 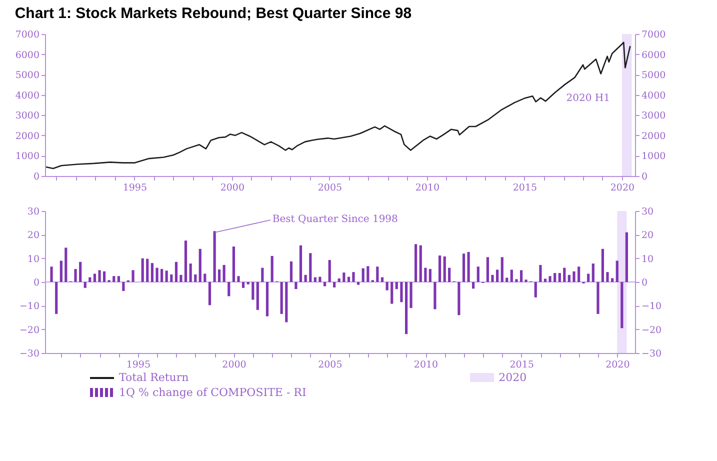 What do you see at coordinates (654, 156) in the screenshot?
I see `y2-tick-label: 1000` at bounding box center [654, 156].